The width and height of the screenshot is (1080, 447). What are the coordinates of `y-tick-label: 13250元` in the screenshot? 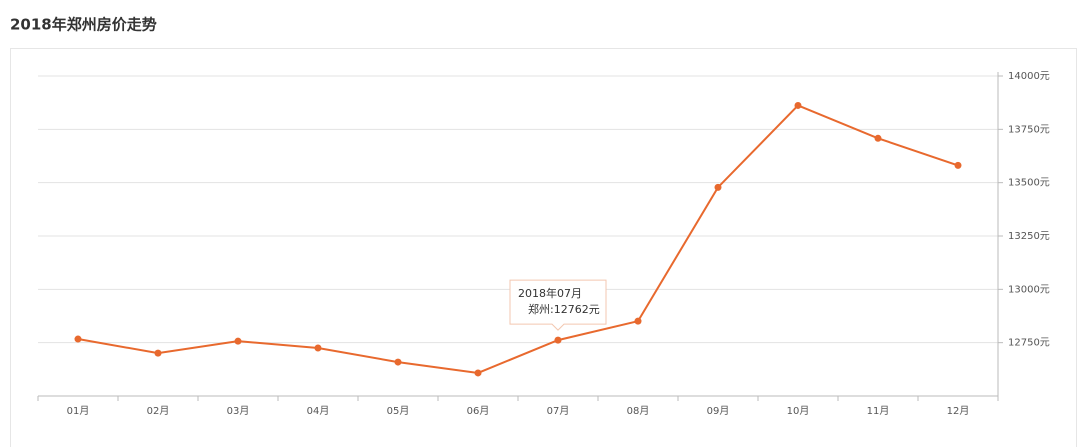 It's located at (1029, 236).